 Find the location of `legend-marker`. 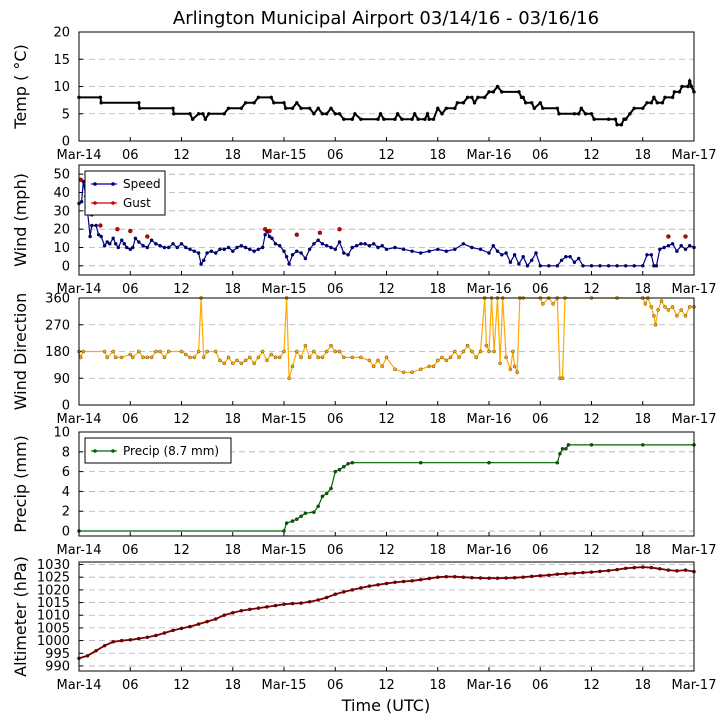

legend-marker is located at coordinates (113, 184).